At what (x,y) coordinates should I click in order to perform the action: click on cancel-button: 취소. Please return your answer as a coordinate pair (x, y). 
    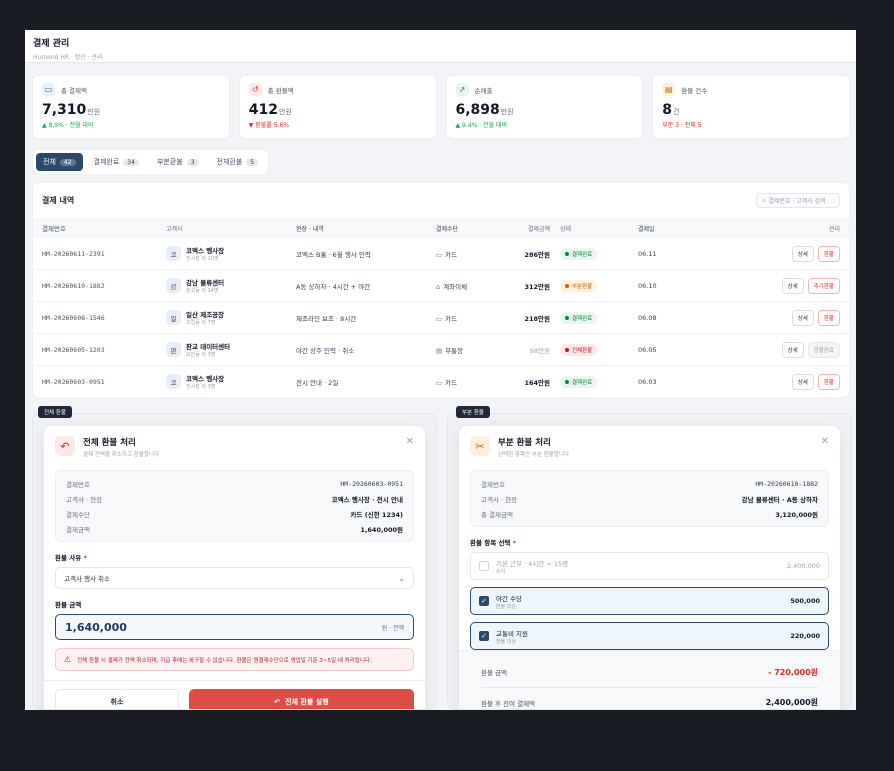
    Looking at the image, I should click on (117, 699).